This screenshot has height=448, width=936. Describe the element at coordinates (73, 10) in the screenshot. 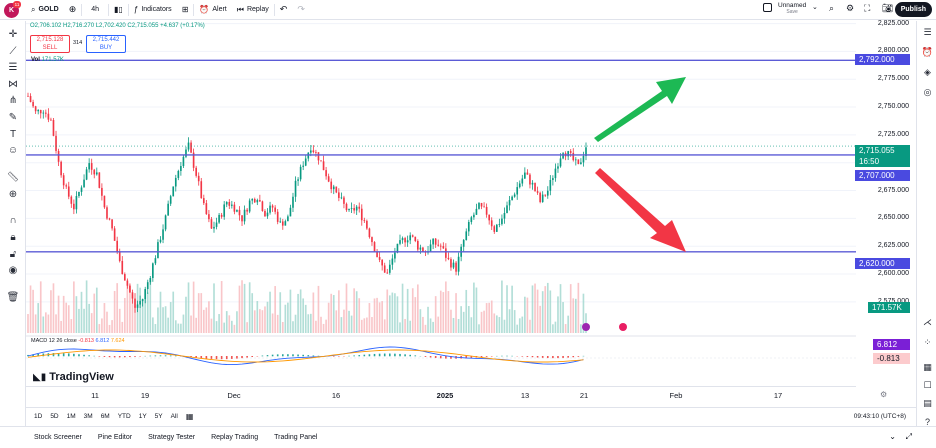

I see `add-symbol-button: ⊕` at that location.